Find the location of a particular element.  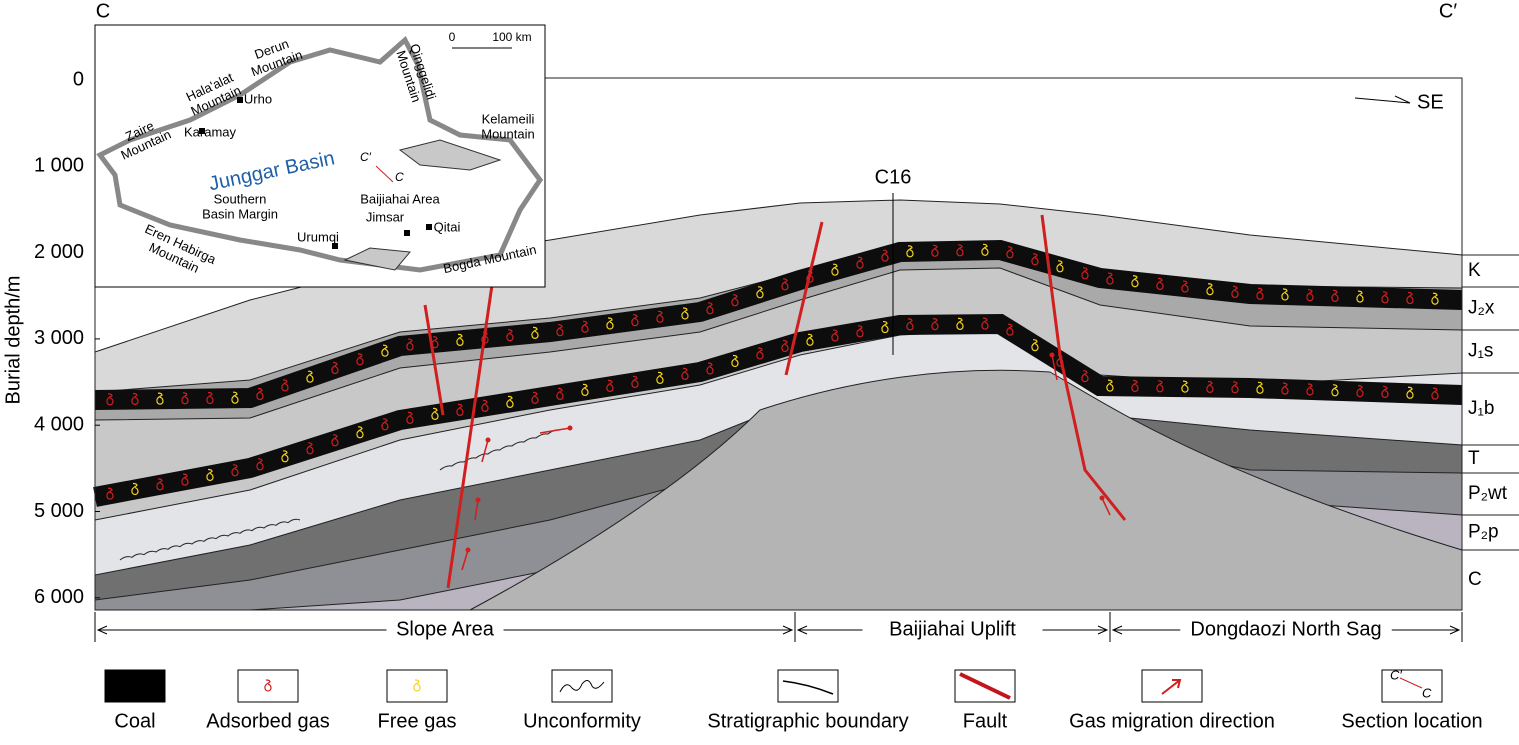

legend-label: Fault is located at coordinates (985, 721).